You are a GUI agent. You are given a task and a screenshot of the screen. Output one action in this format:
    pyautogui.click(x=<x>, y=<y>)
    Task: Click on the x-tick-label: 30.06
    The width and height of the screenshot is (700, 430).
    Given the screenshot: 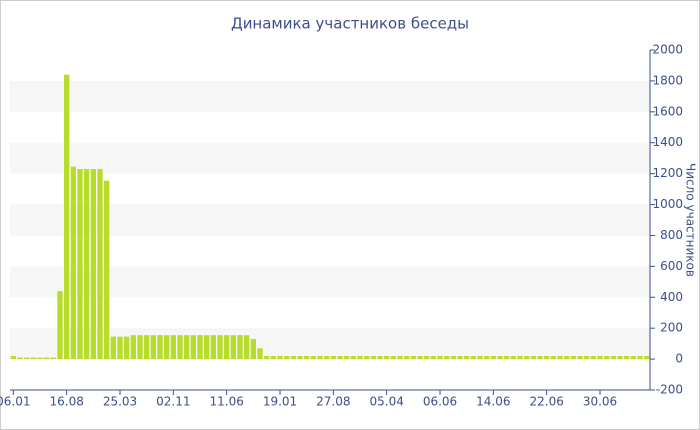 What is the action you would take?
    pyautogui.click(x=600, y=402)
    